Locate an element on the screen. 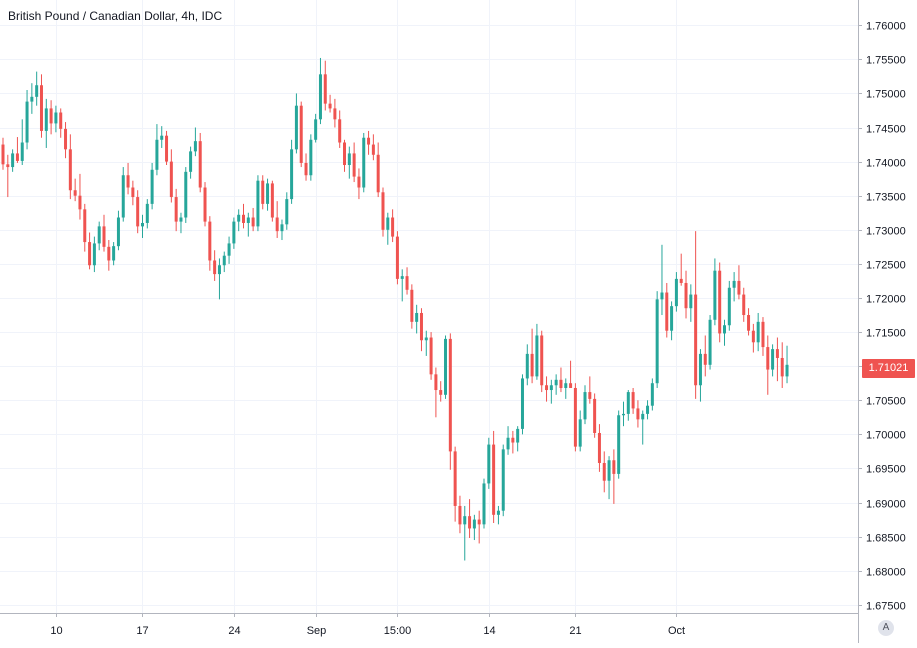 The height and width of the screenshot is (648, 917). y-tick-label: 1.69500 is located at coordinates (886, 470).